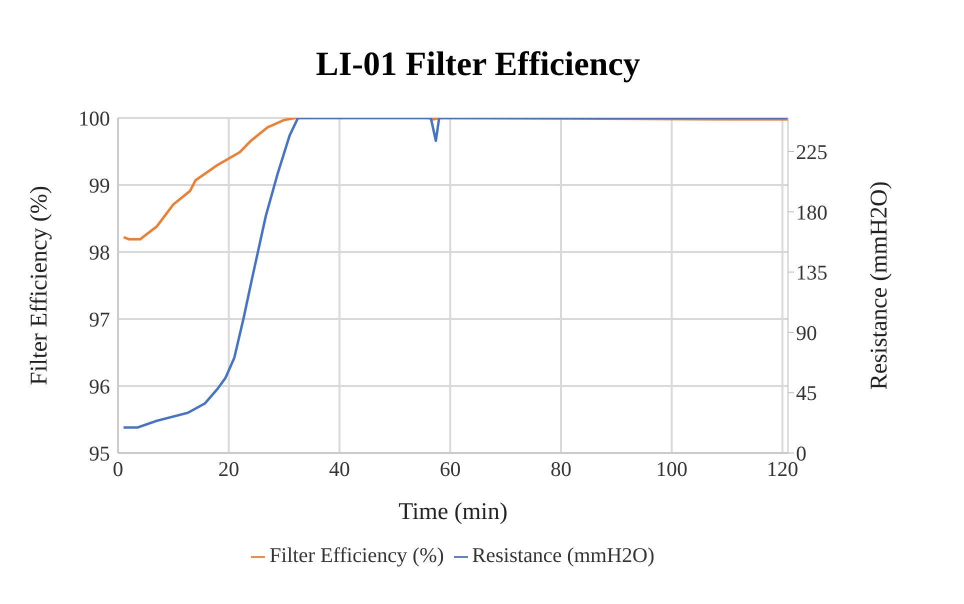 The width and height of the screenshot is (964, 604). What do you see at coordinates (99, 453) in the screenshot?
I see `y-tick-label: 95` at bounding box center [99, 453].